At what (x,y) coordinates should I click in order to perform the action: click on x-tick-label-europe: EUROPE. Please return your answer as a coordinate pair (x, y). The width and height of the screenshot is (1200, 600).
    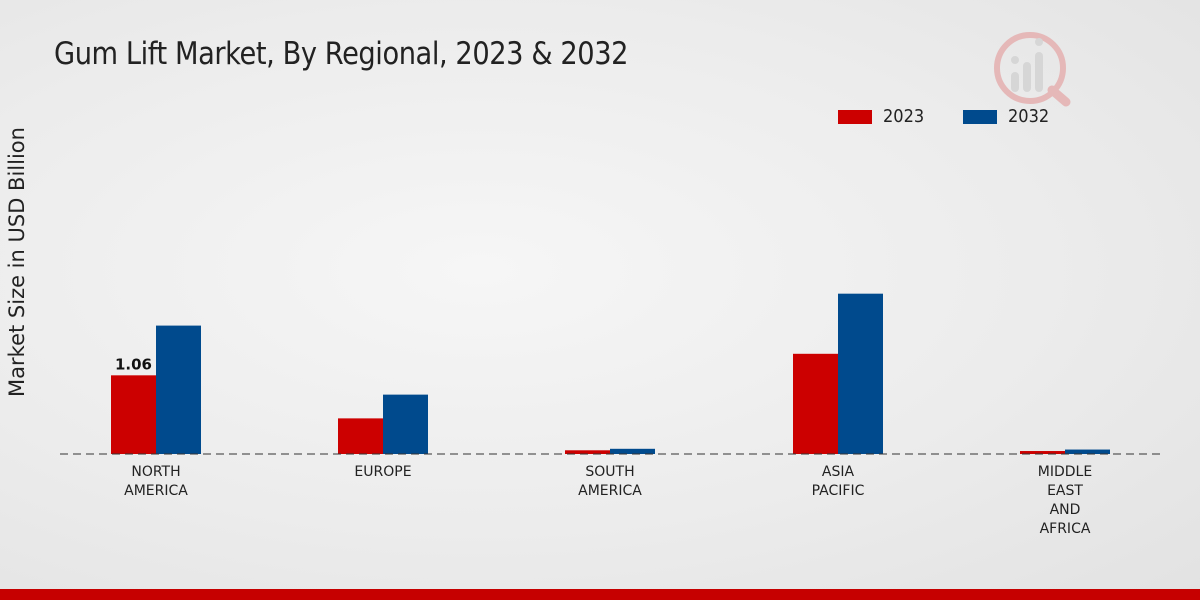
    Looking at the image, I should click on (382, 472).